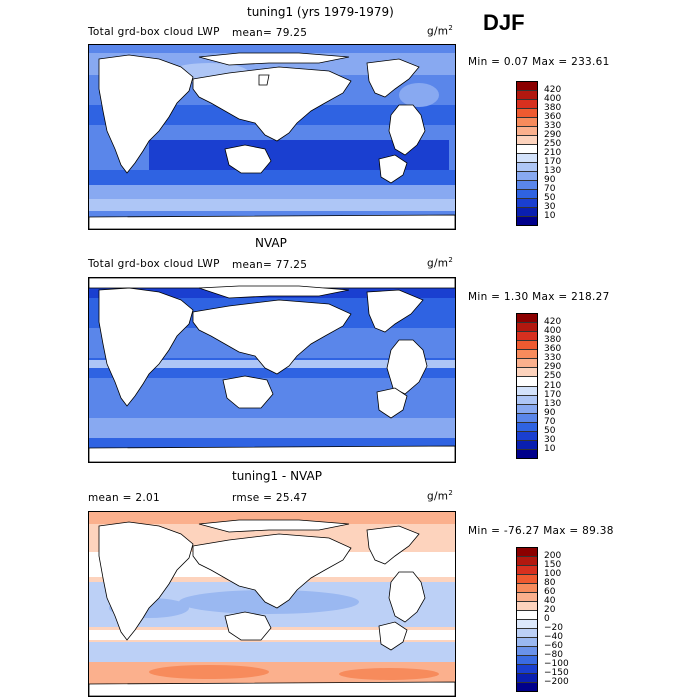 The height and width of the screenshot is (700, 700). I want to click on panel3-mean: mean = 2.01, so click(124, 498).